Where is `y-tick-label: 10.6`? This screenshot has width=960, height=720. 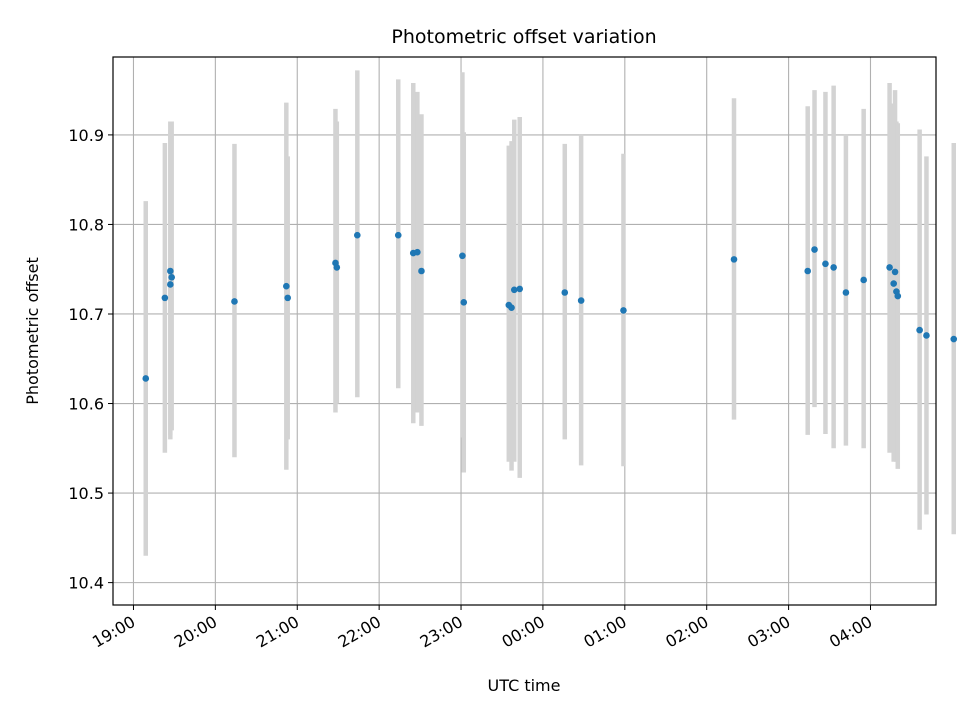 y-tick-label: 10.6 is located at coordinates (86, 404).